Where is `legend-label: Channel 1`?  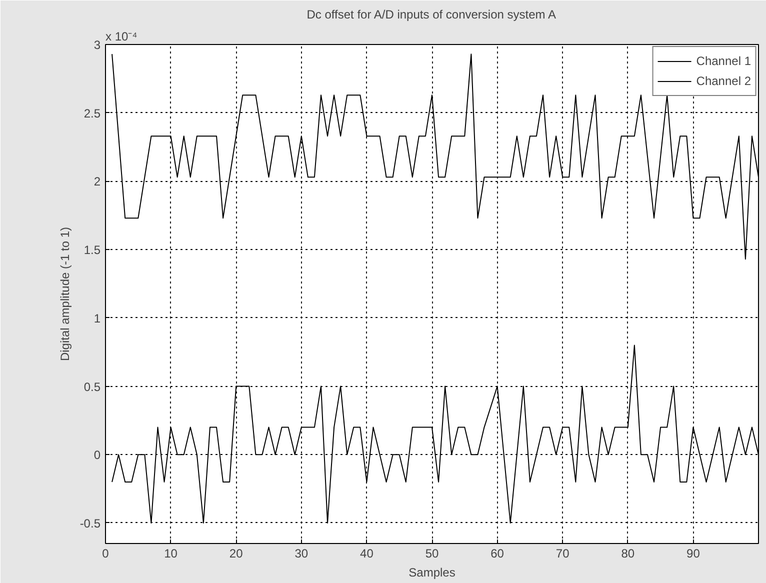
legend-label: Channel 1 is located at coordinates (723, 61).